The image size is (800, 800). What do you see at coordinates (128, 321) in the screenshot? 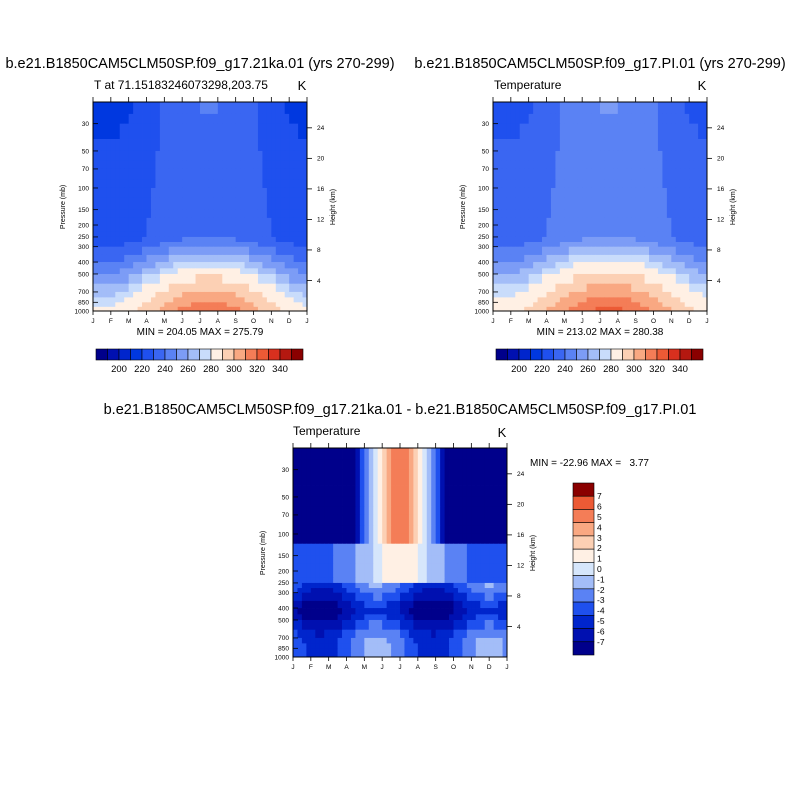
I see `x-tick-label: M` at bounding box center [128, 321].